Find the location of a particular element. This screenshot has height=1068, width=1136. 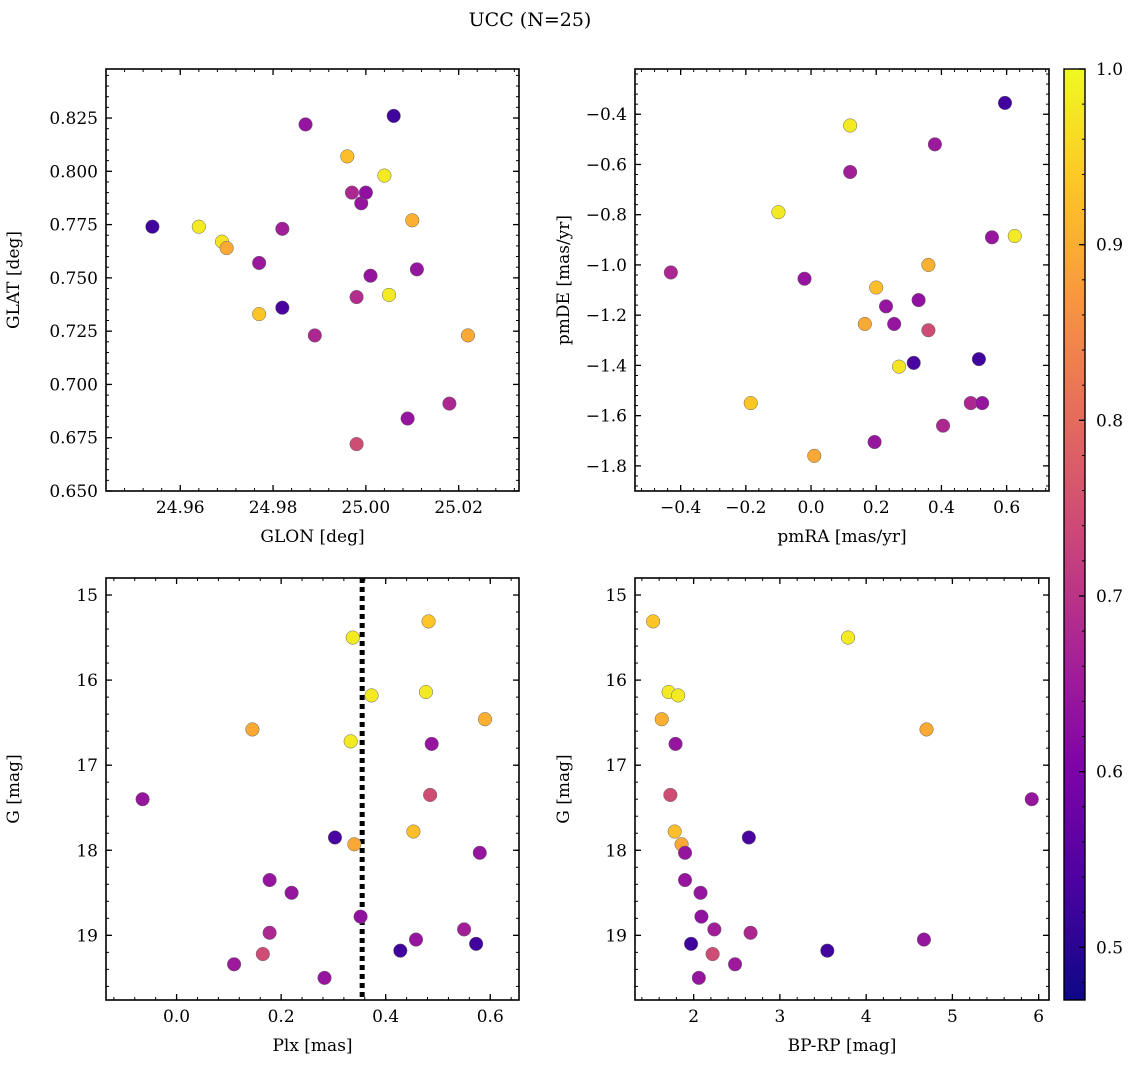

x-tick-label: 4 is located at coordinates (866, 1017).